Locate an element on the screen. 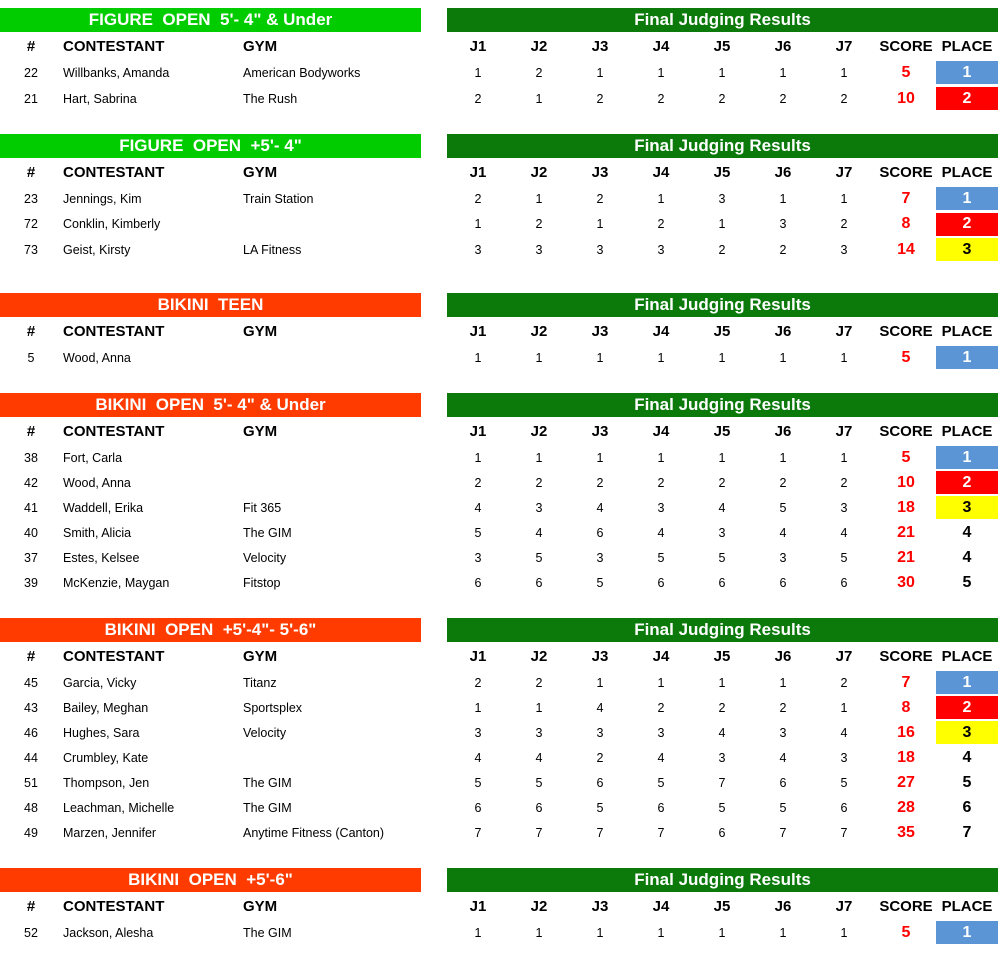 The width and height of the screenshot is (1000, 968). judge-5-rank: 2 is located at coordinates (722, 482).